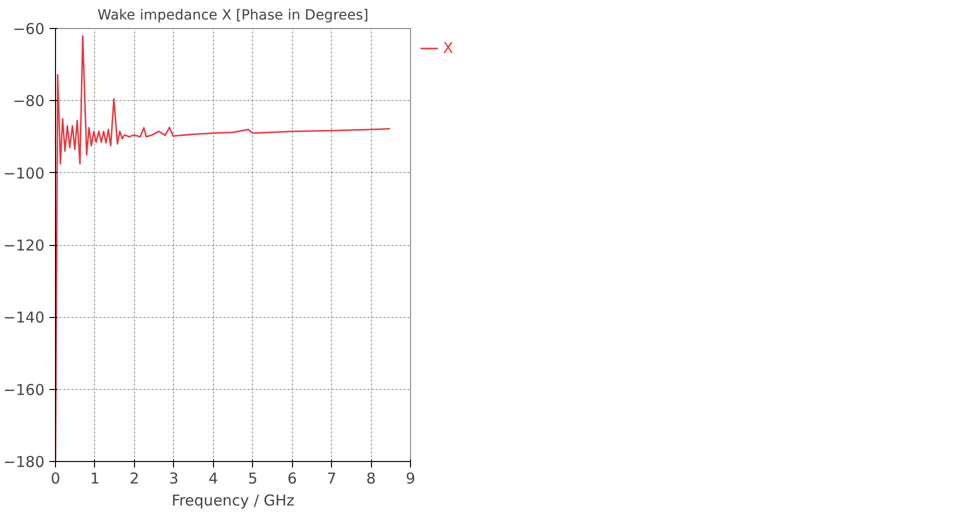  I want to click on x-tick-label: 4, so click(213, 479).